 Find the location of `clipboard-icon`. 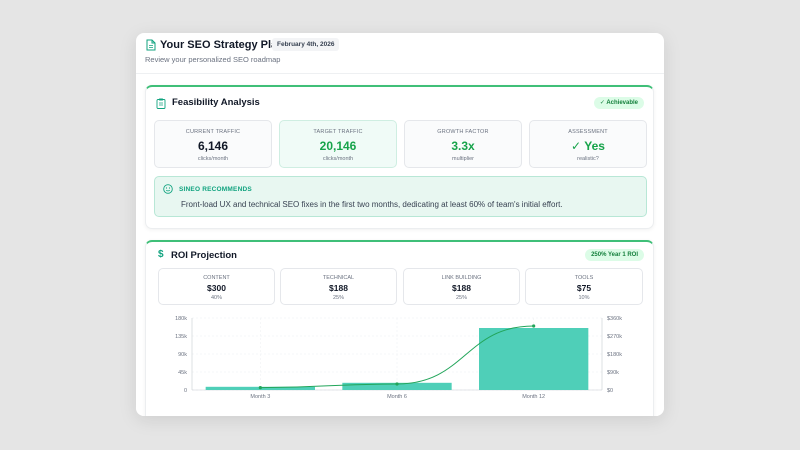

clipboard-icon is located at coordinates (161, 103).